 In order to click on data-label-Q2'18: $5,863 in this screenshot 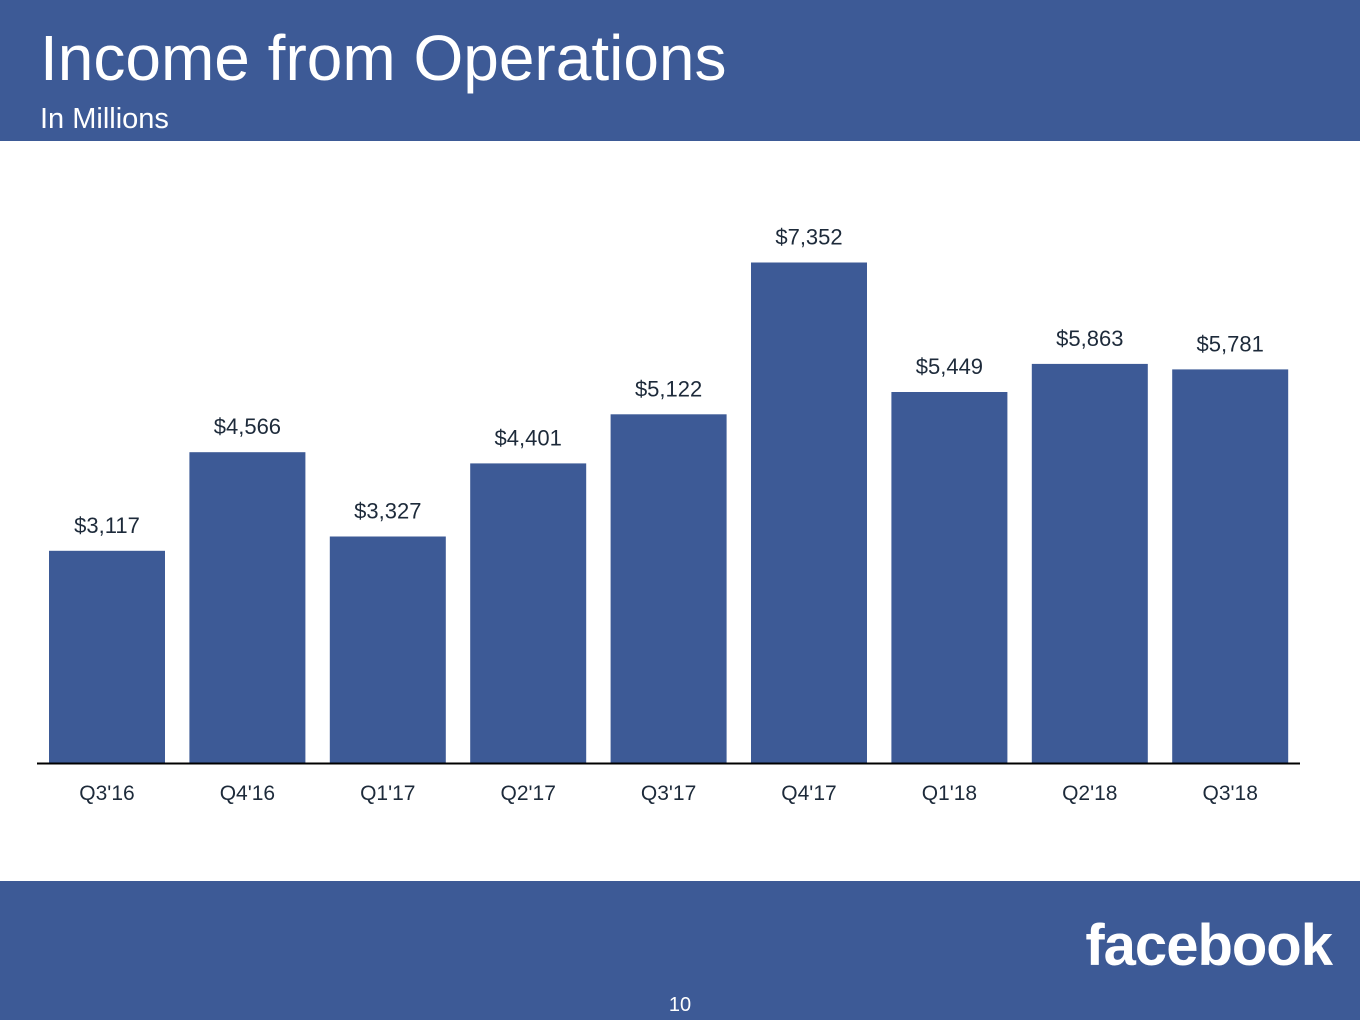, I will do `click(1089, 338)`.